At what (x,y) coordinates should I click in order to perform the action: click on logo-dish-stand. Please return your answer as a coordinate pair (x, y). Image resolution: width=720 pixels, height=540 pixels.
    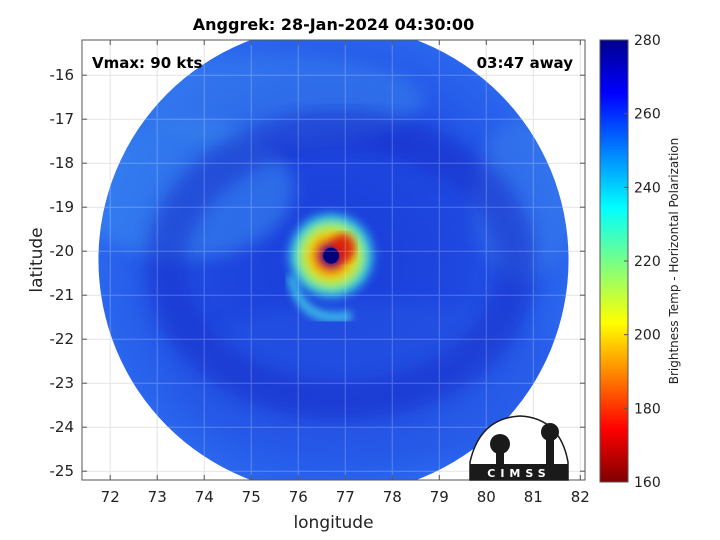
    Looking at the image, I should click on (500, 457).